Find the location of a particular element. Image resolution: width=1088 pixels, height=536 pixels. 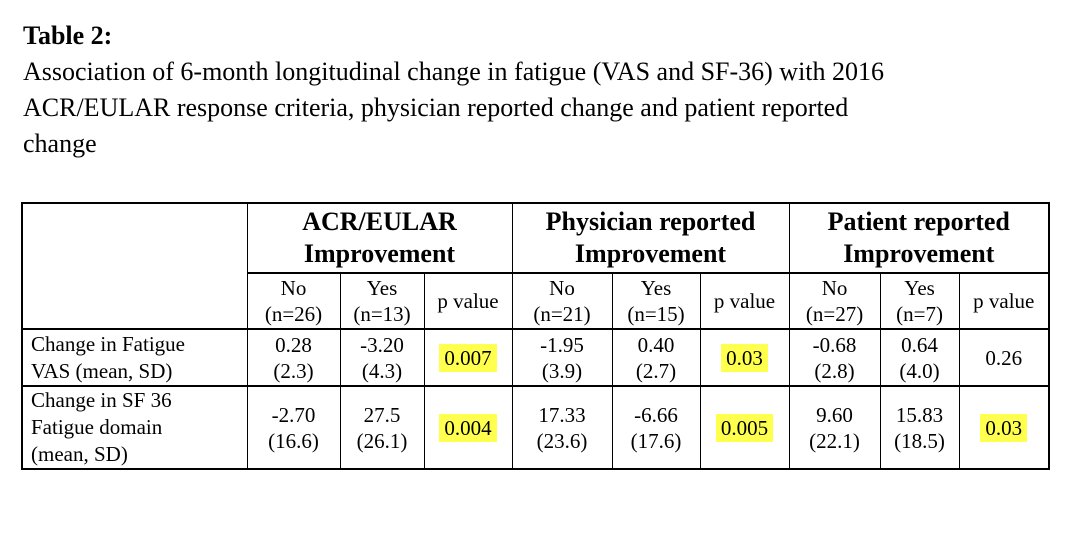

mean-sd-cell: 0.40 (2.7) is located at coordinates (656, 357).